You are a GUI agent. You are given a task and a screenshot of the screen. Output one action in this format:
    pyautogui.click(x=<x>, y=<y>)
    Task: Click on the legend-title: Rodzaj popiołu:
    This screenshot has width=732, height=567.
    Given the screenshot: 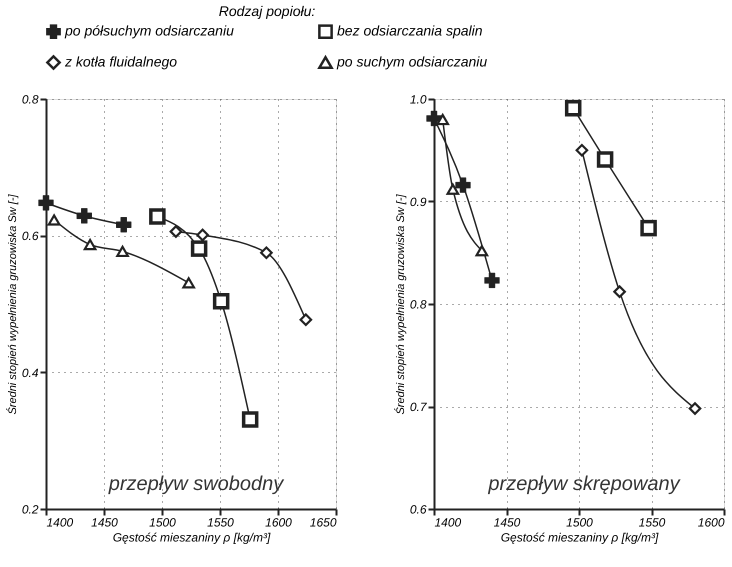 What is the action you would take?
    pyautogui.click(x=267, y=11)
    